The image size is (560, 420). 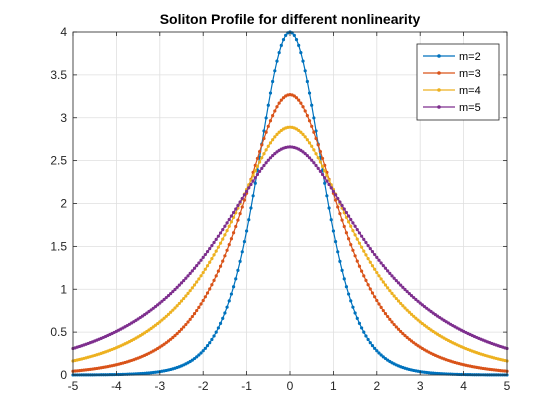 What do you see at coordinates (58, 161) in the screenshot?
I see `y-tick-label: 2.5` at bounding box center [58, 161].